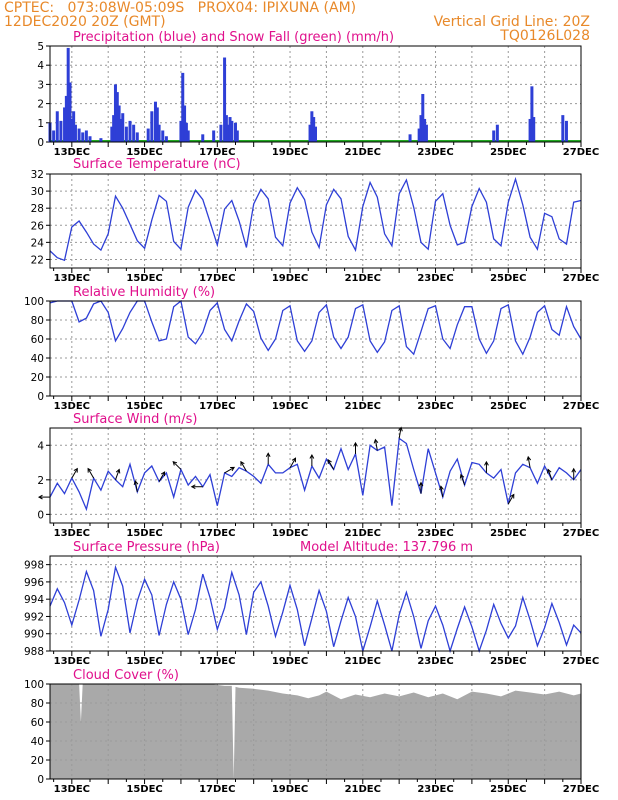  I want to click on wind-arrows, so click(307, 465).